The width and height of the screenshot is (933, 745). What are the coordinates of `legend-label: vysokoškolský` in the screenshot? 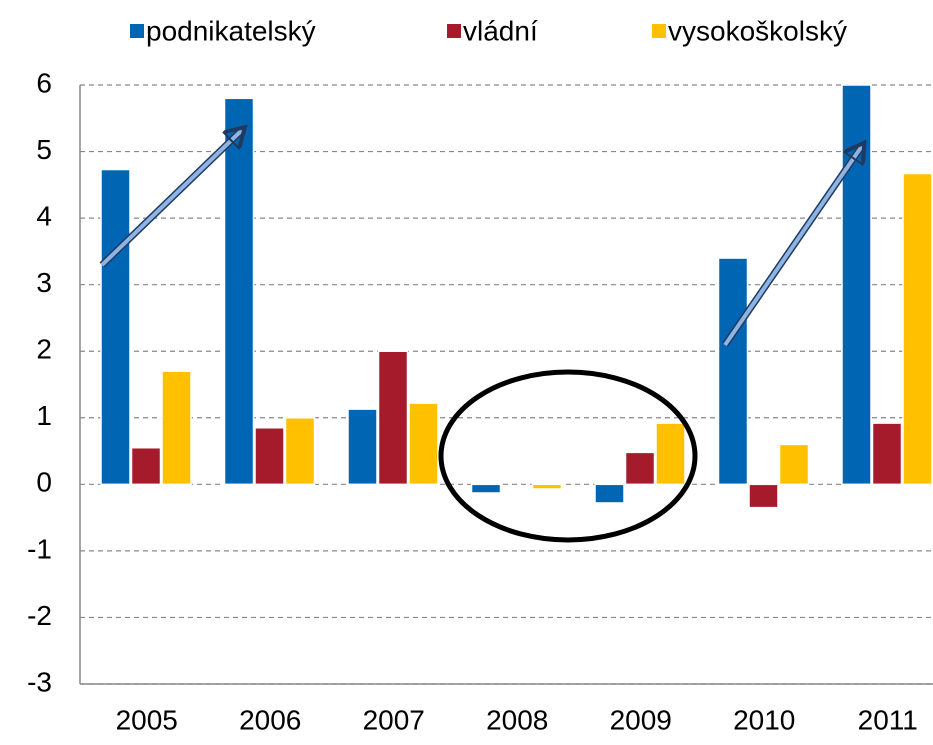 It's located at (757, 30).